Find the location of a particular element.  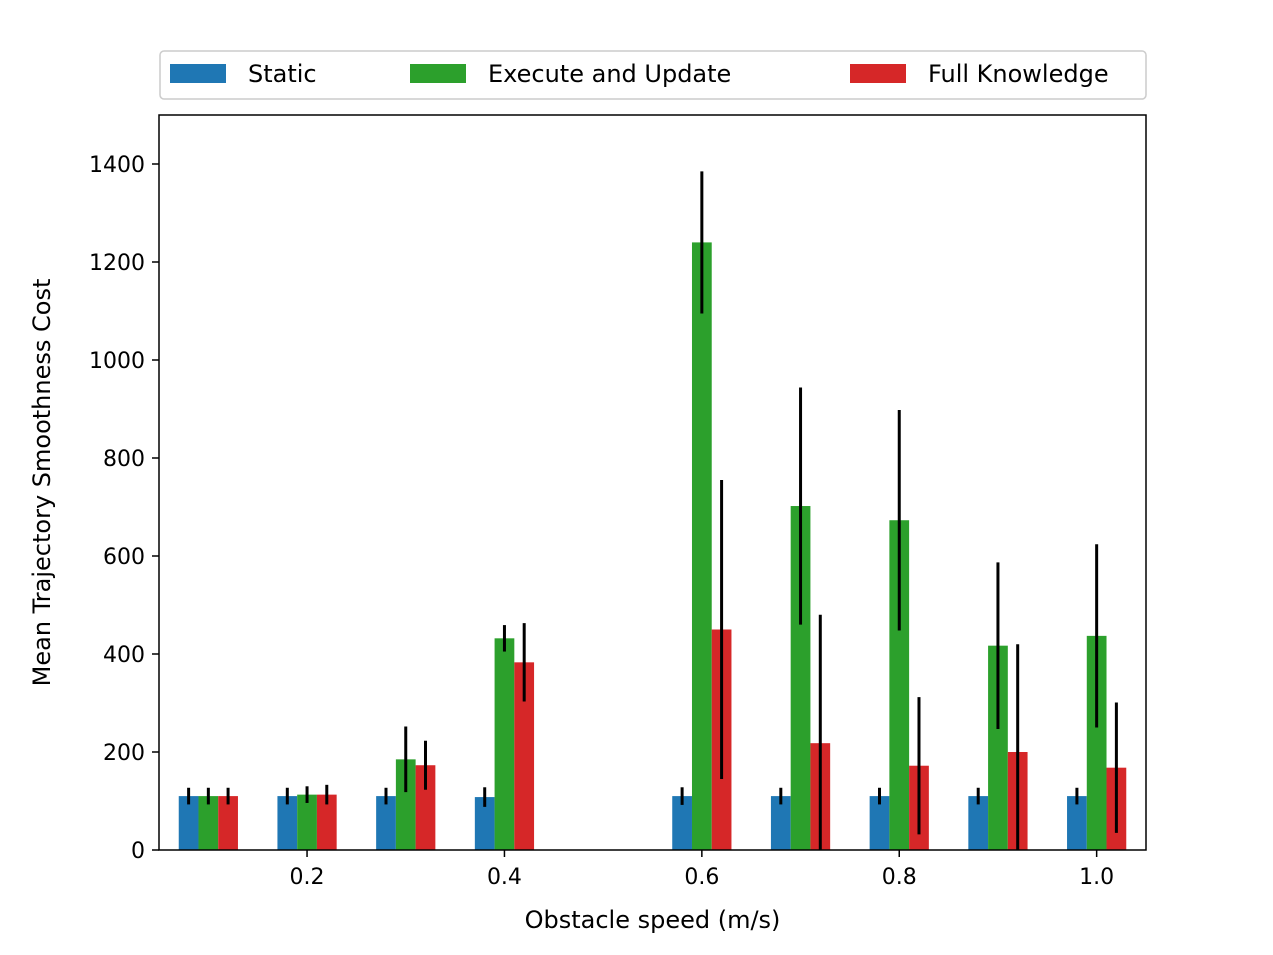

x-axis-label: Obstacle speed (m/s) is located at coordinates (653, 920).